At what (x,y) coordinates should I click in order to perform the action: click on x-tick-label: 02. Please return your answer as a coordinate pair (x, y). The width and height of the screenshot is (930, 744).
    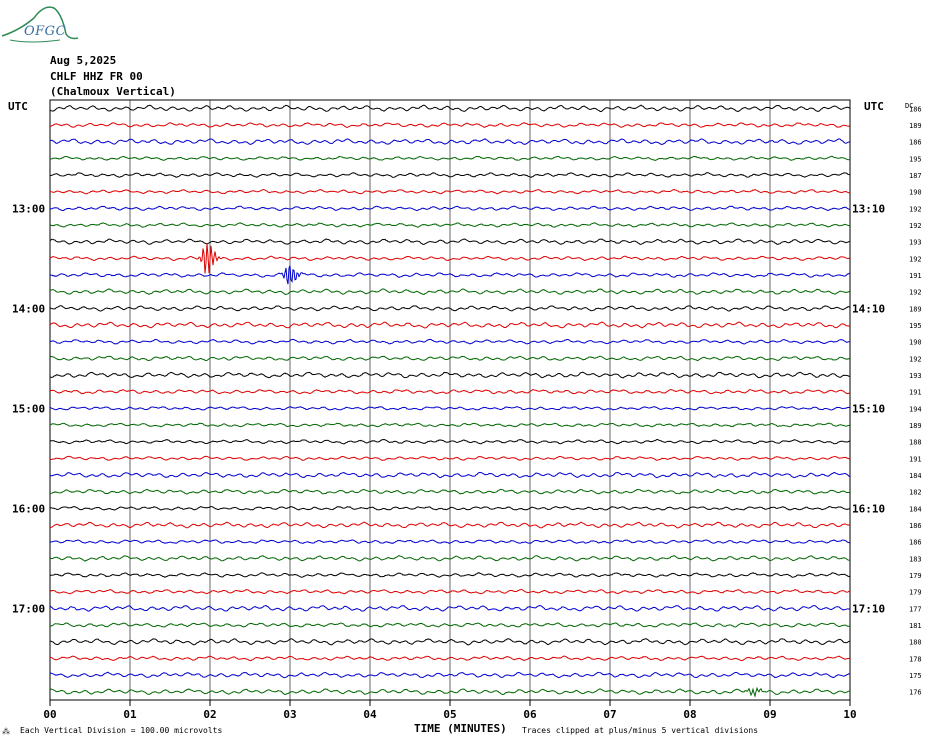
    Looking at the image, I should click on (209, 714).